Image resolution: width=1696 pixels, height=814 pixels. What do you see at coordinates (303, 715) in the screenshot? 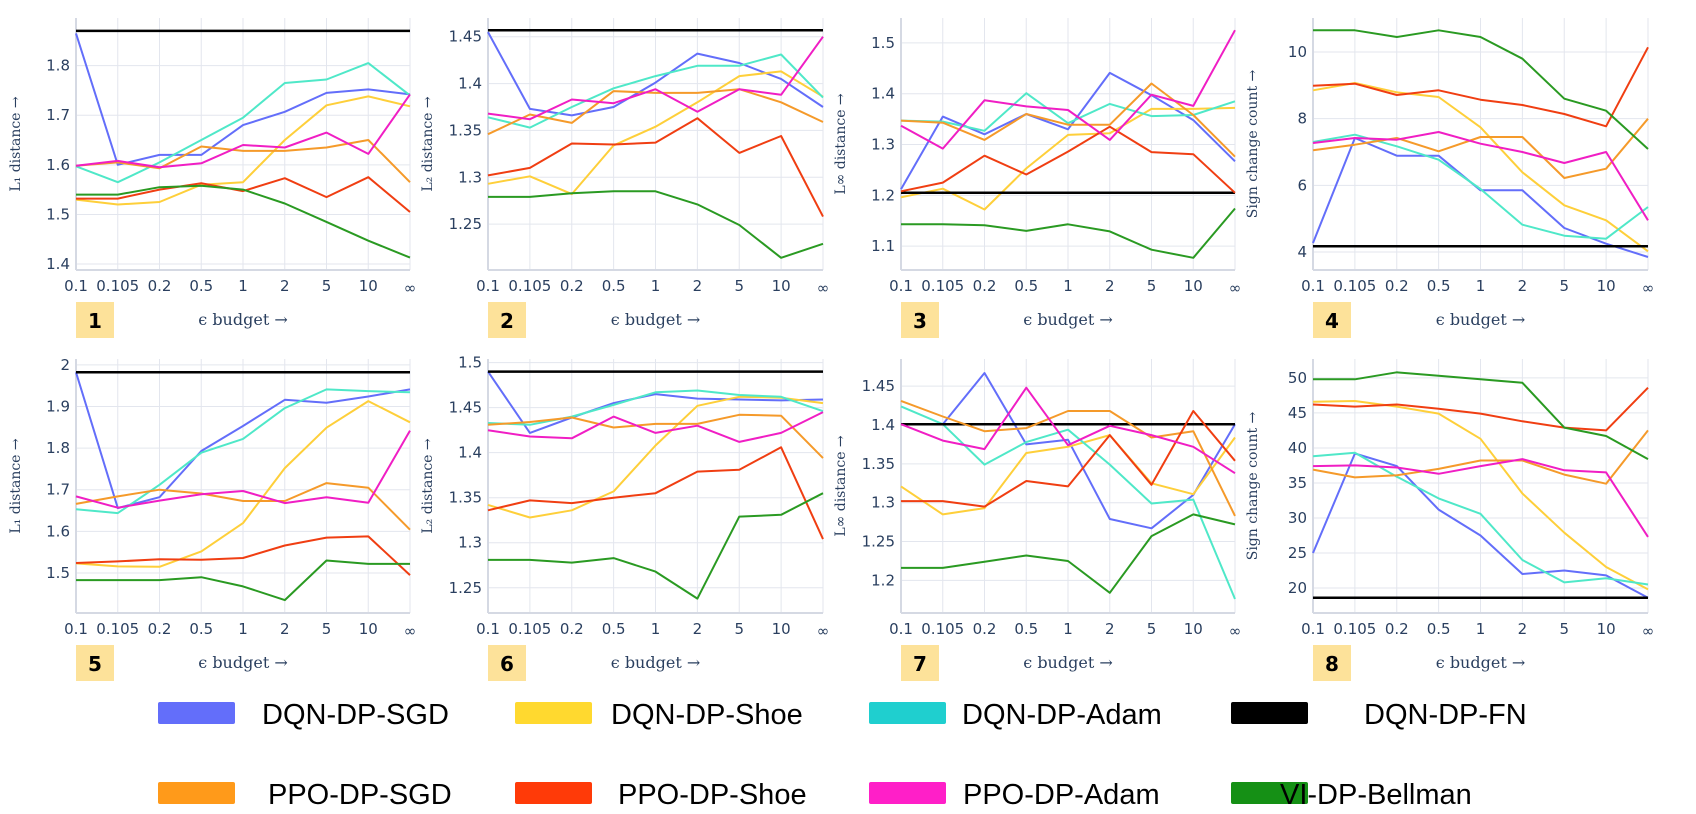
I see `legend-item: DQN-DP-SGD` at bounding box center [303, 715].